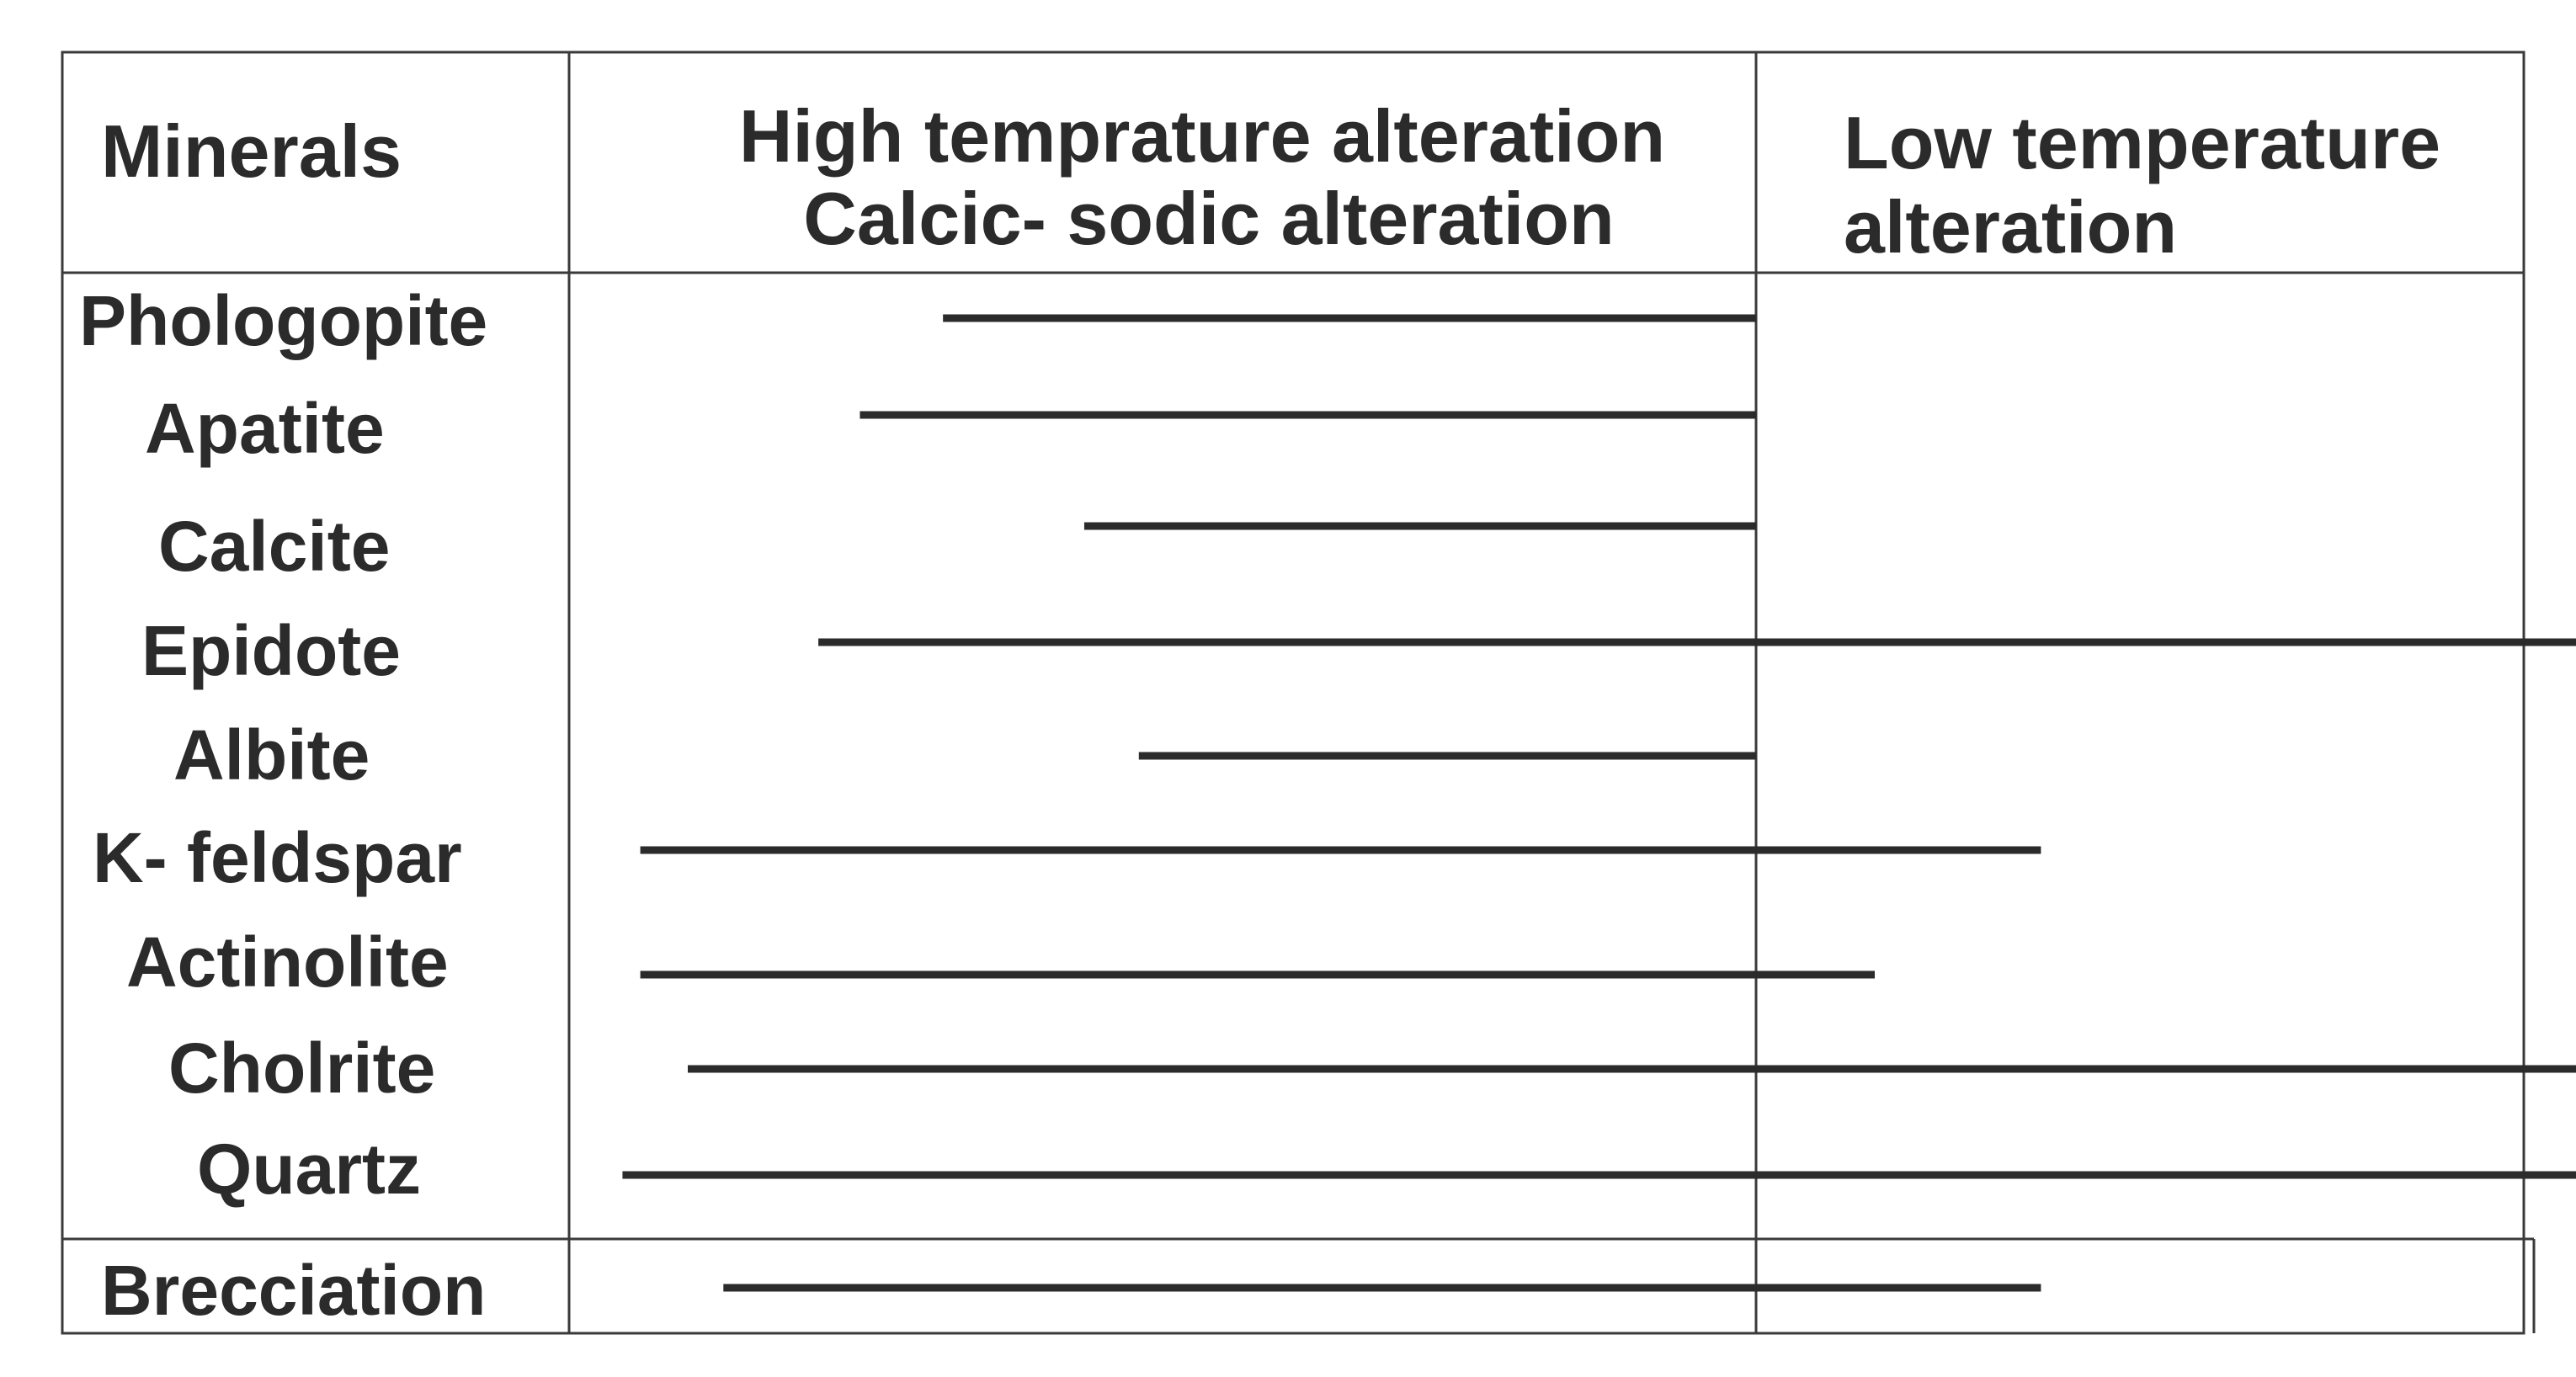 The image size is (2576, 1377). I want to click on mineral-label-epidote: Epidote, so click(271, 650).